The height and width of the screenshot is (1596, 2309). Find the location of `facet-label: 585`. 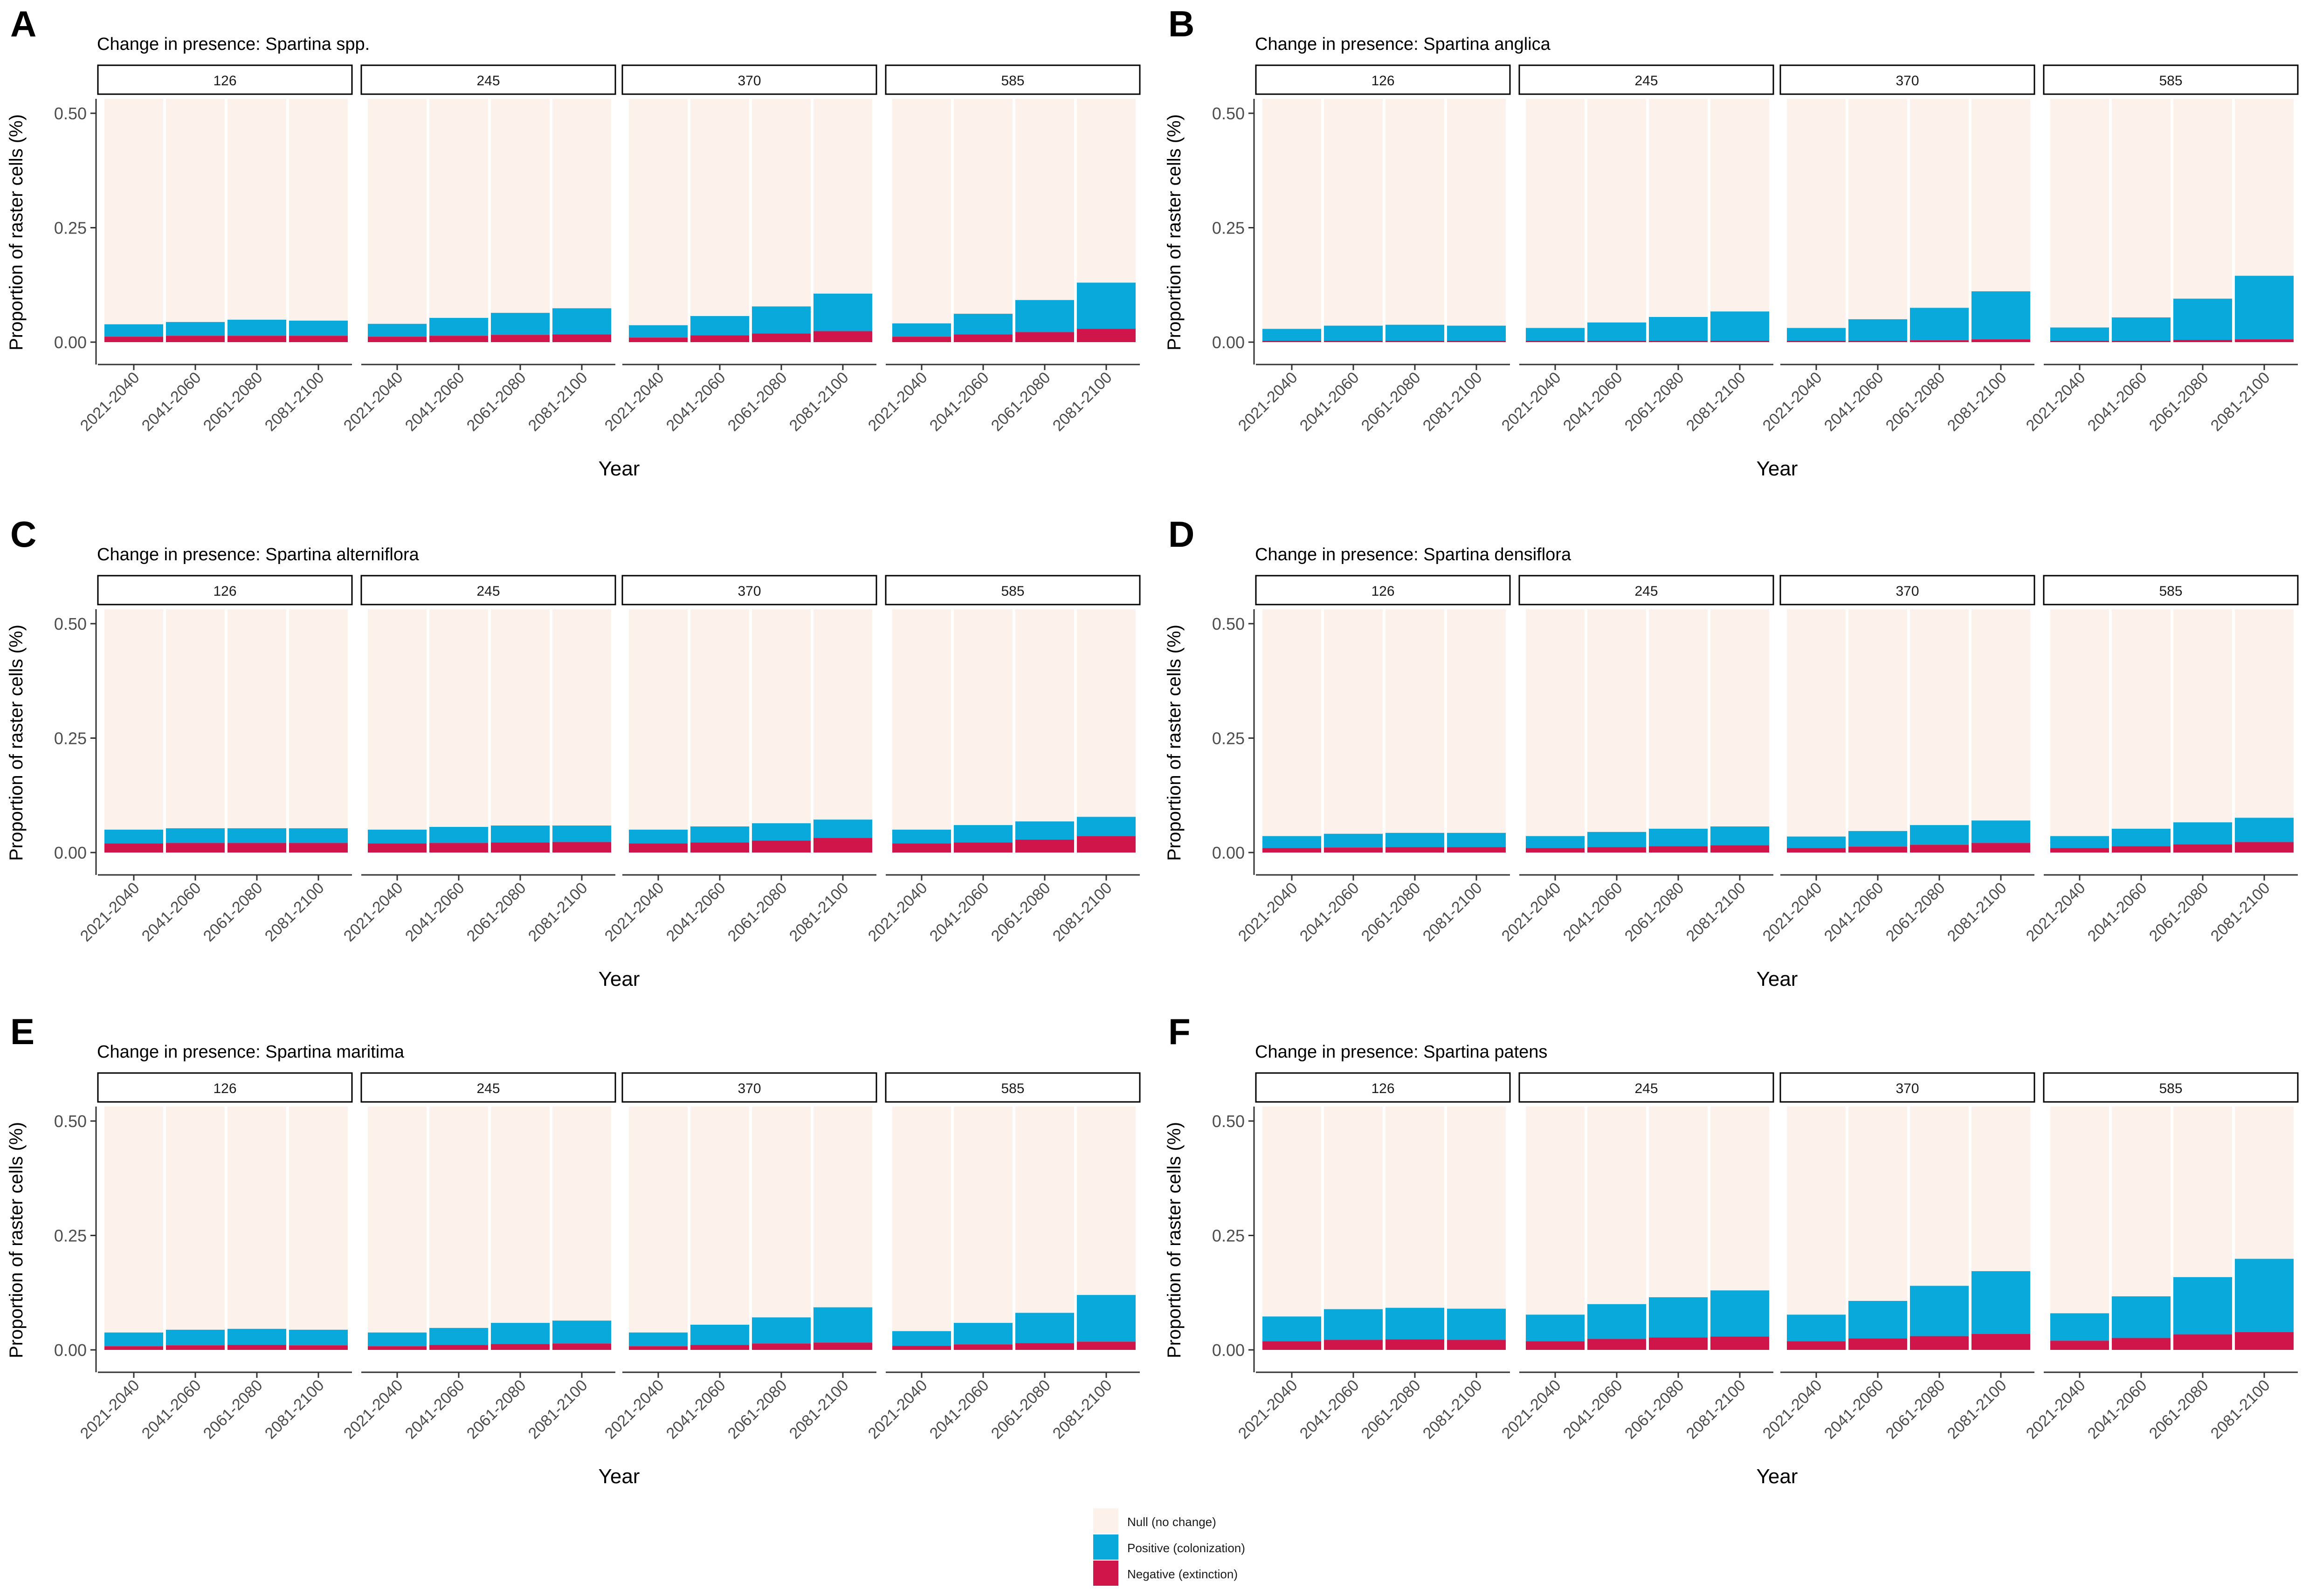

facet-label: 585 is located at coordinates (2170, 591).